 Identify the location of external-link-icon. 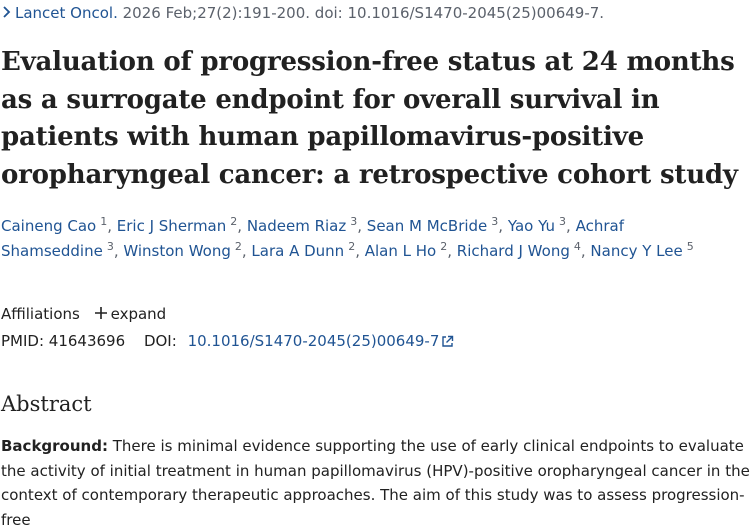
(447, 343).